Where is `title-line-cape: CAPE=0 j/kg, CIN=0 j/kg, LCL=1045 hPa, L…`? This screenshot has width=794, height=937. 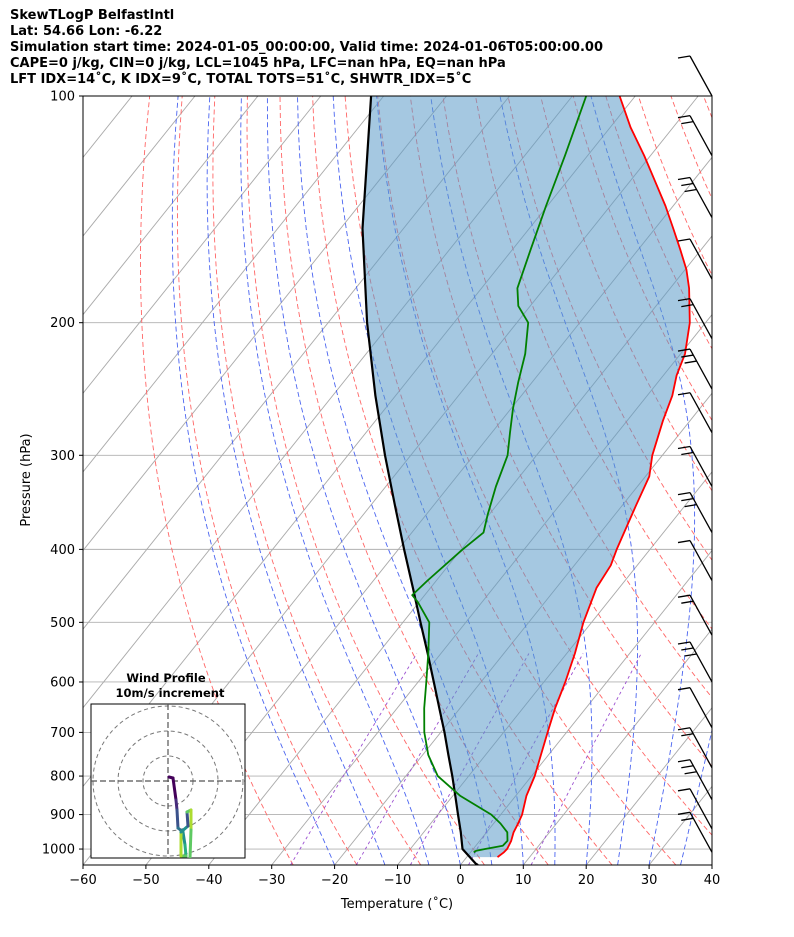 title-line-cape: CAPE=0 j/kg, CIN=0 j/kg, LCL=1045 hPa, L… is located at coordinates (258, 63).